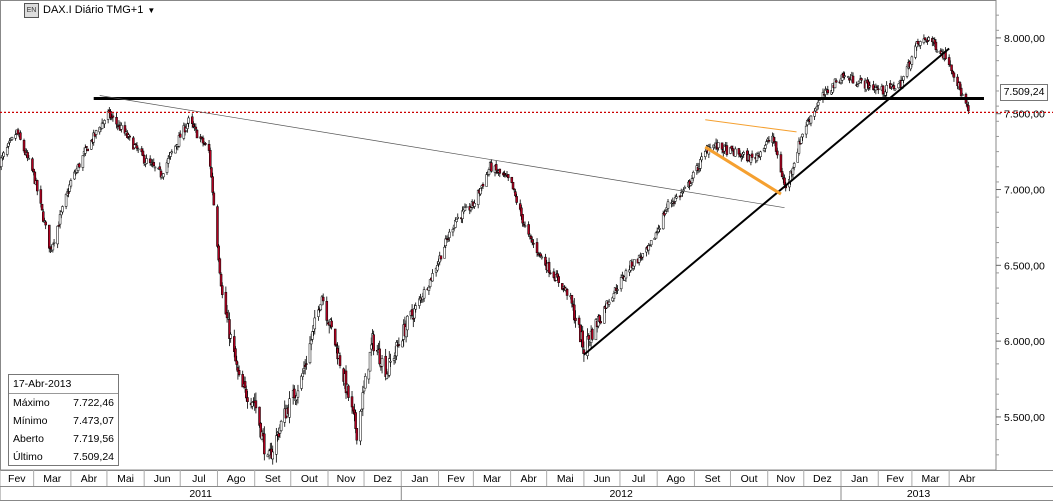 The image size is (1053, 501). What do you see at coordinates (895, 479) in the screenshot?
I see `x-month-label: Fev` at bounding box center [895, 479].